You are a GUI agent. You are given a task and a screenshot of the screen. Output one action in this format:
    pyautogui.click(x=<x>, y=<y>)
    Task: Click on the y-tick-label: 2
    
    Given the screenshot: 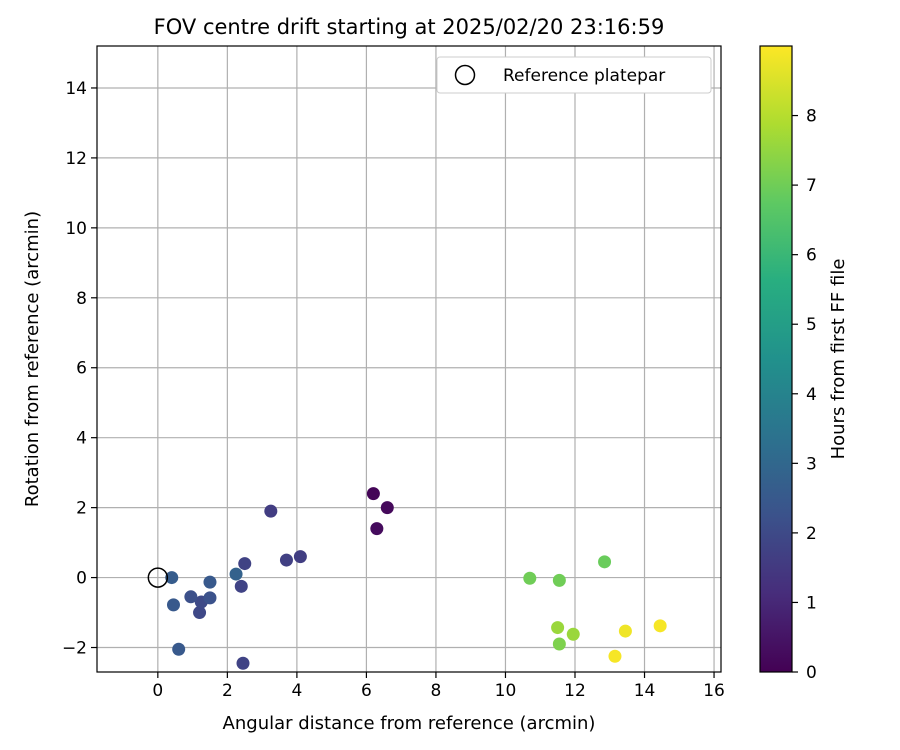 What is the action you would take?
    pyautogui.click(x=81, y=509)
    